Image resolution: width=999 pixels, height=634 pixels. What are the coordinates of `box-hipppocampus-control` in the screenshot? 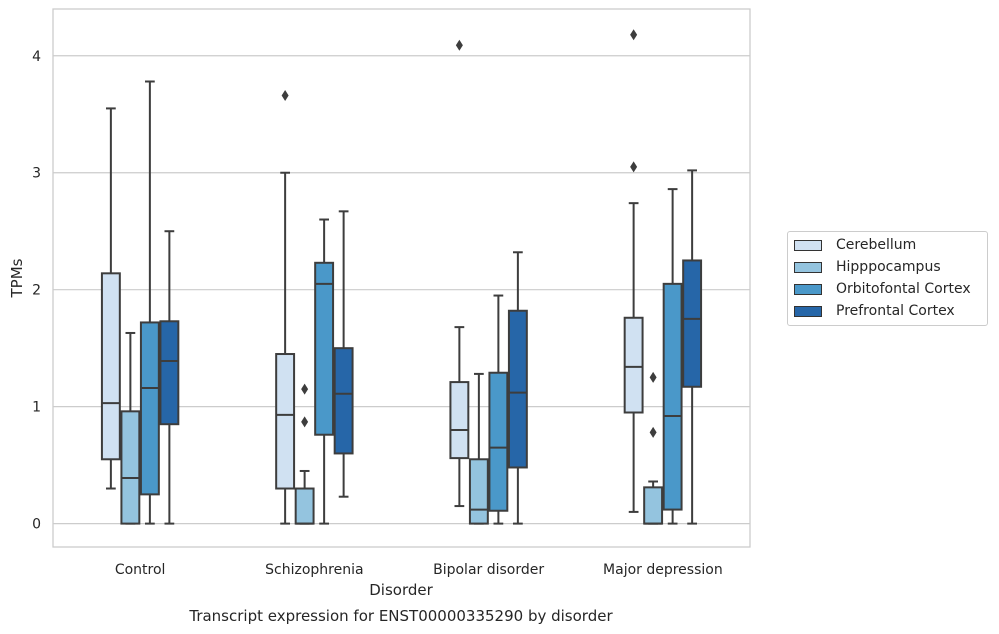 It's located at (130, 428).